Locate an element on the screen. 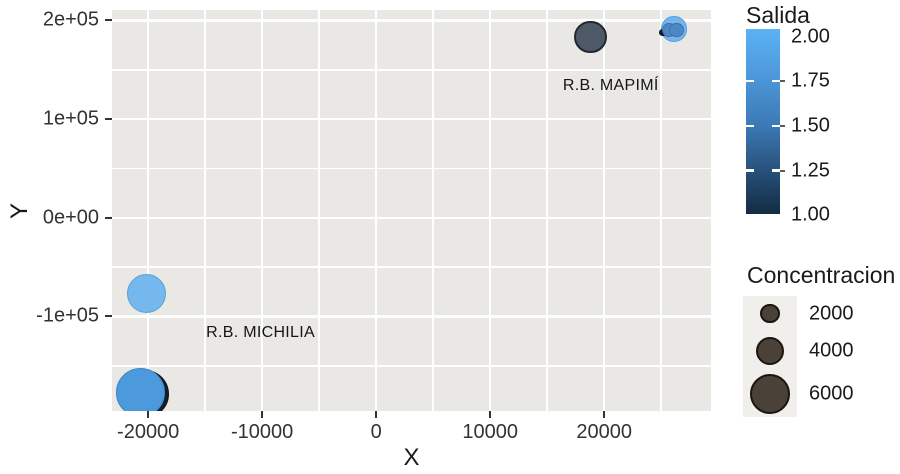 The height and width of the screenshot is (474, 900). salida-colorbar-tick-label: 2.00 is located at coordinates (810, 36).